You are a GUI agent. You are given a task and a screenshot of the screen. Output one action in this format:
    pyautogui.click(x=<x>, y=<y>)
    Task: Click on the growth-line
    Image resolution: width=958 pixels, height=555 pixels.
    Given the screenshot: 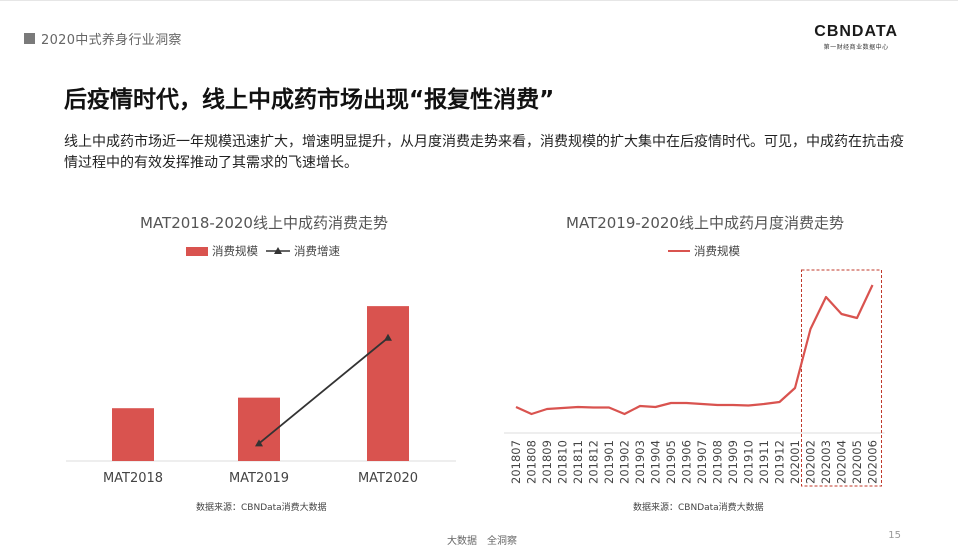 What is the action you would take?
    pyautogui.click(x=323, y=391)
    